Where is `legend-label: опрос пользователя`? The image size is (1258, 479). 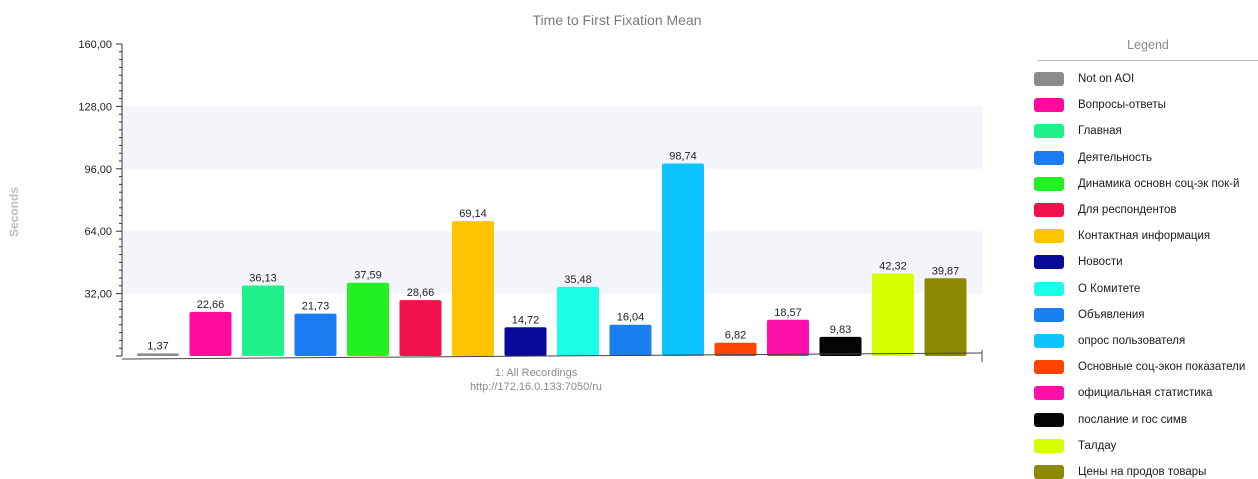 legend-label: опрос пользователя is located at coordinates (1132, 340).